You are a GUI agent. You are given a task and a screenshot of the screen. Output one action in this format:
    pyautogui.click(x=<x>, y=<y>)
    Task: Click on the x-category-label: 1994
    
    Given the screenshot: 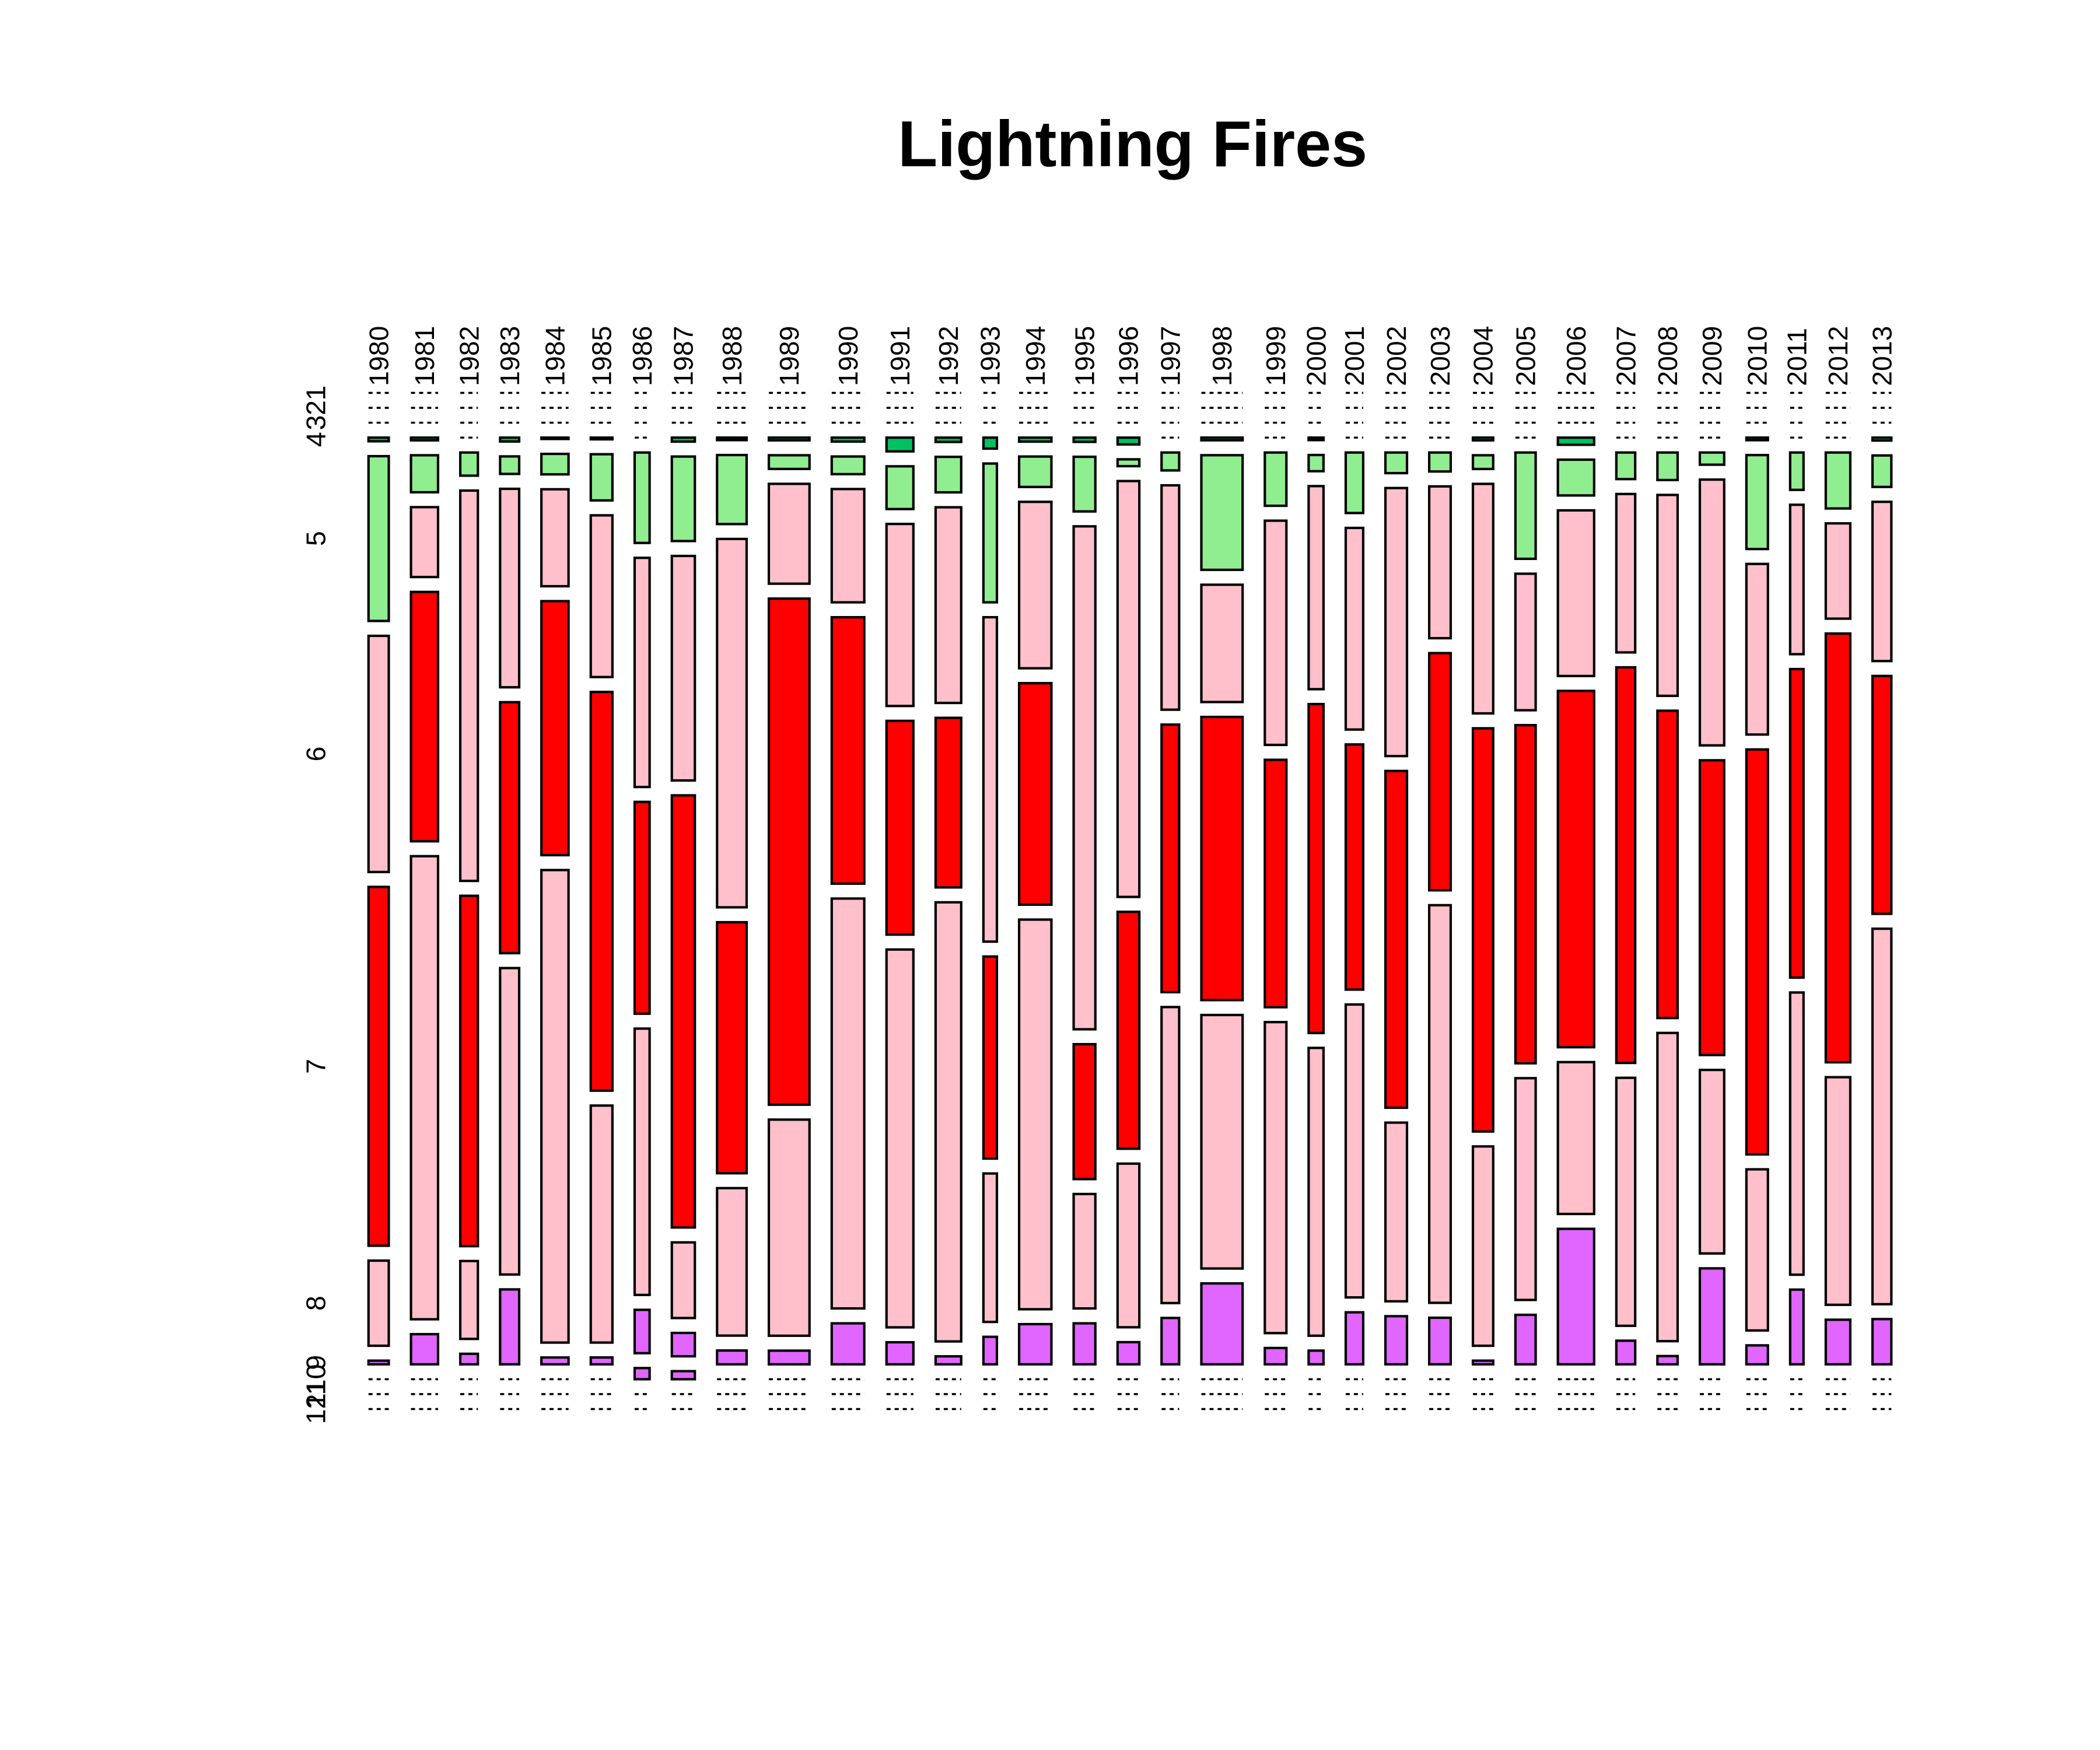 What is the action you would take?
    pyautogui.click(x=1035, y=356)
    